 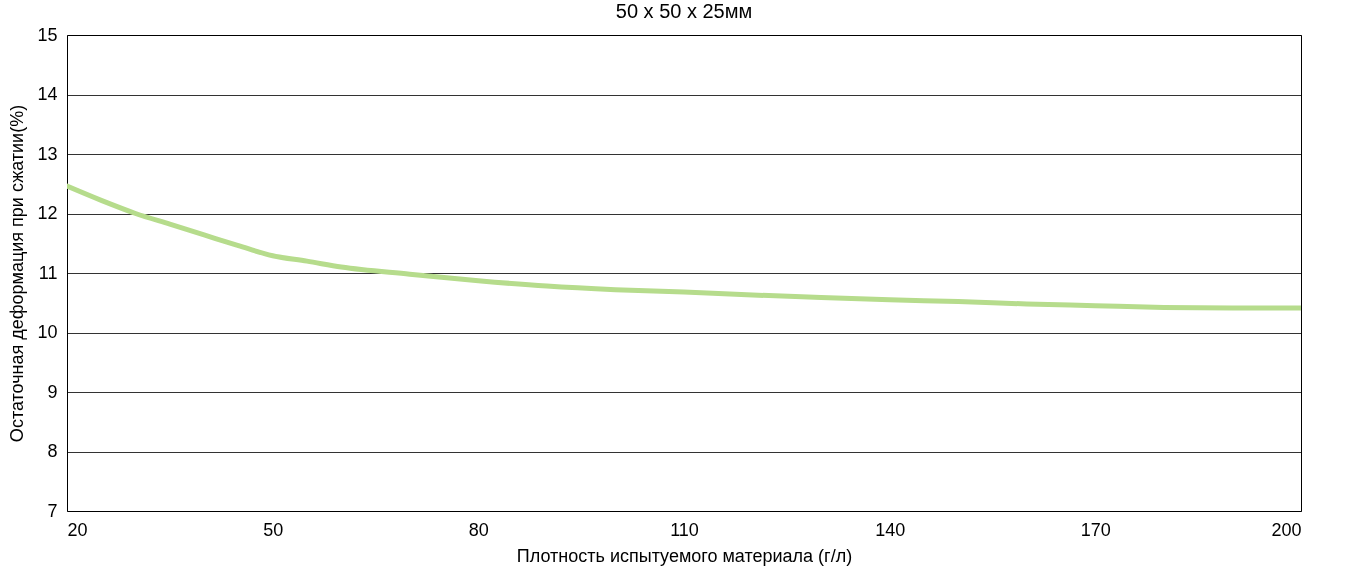 I want to click on y-tick-label: 10, so click(x=47, y=332).